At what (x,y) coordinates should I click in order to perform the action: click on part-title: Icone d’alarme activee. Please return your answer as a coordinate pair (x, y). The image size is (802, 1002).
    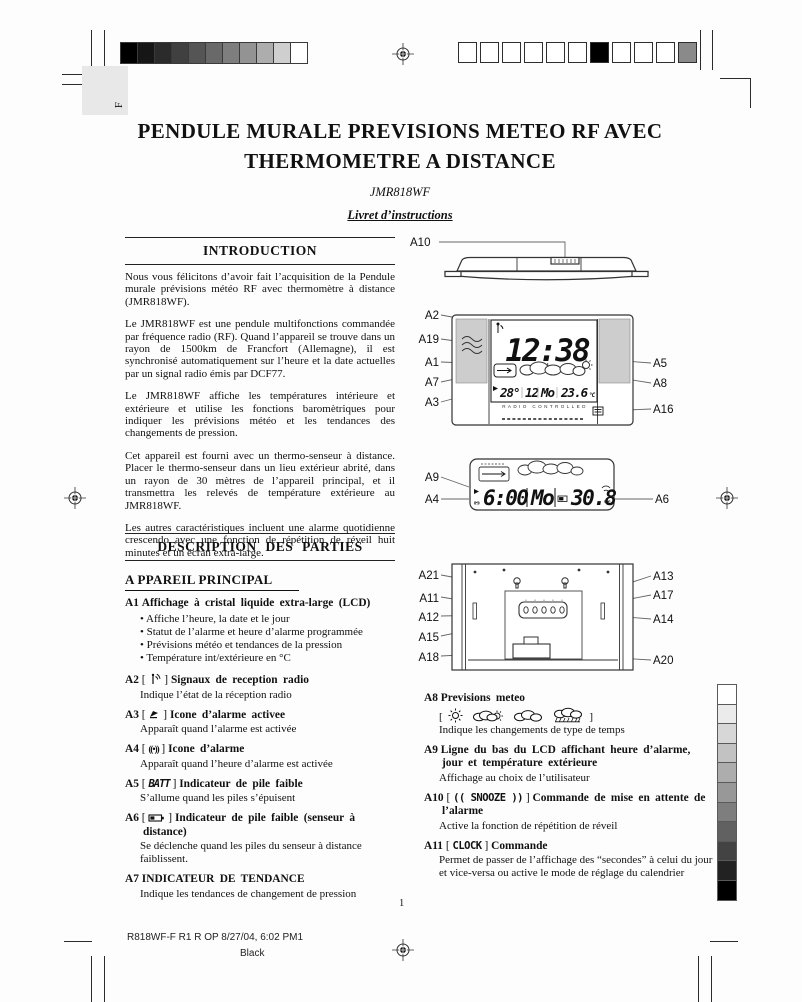
    Looking at the image, I should click on (227, 714).